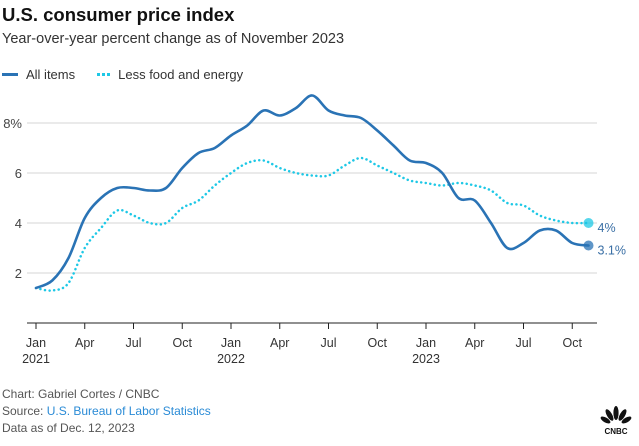 Image resolution: width=639 pixels, height=446 pixels. I want to click on series-end-label: 3.1%, so click(612, 251).